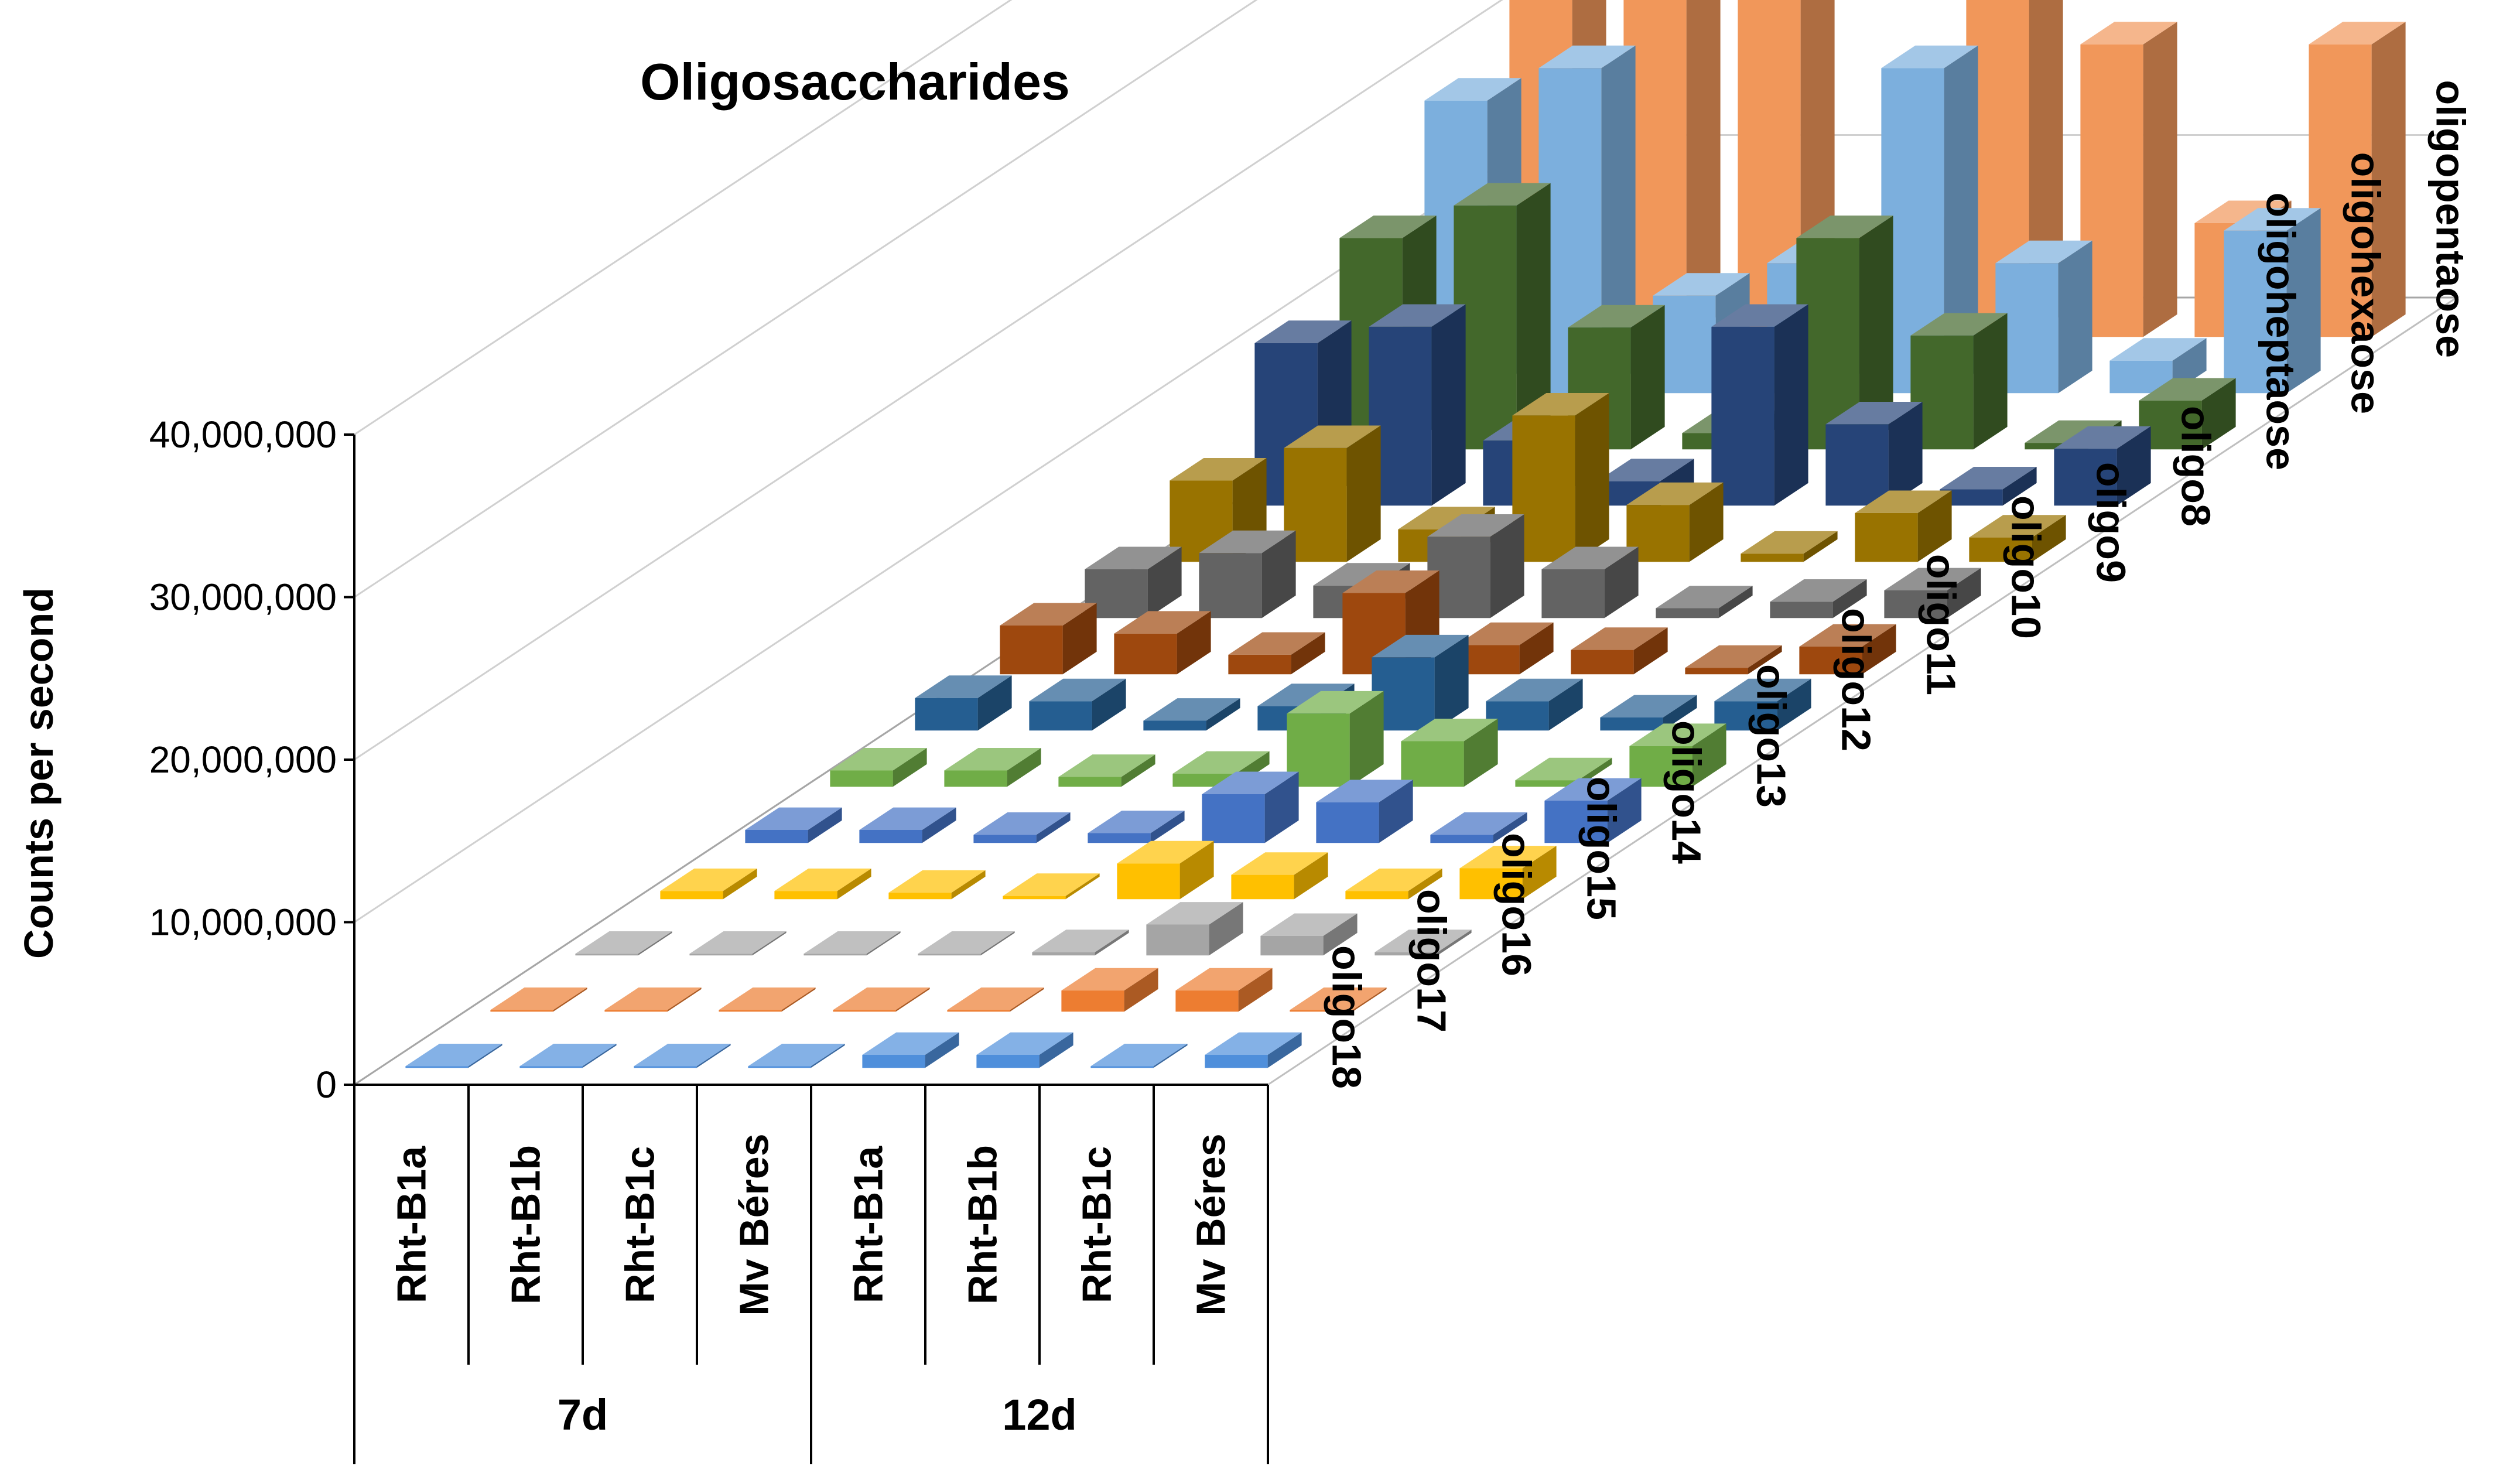 The image size is (2520, 1483). Describe the element at coordinates (1517, 905) in the screenshot. I see `series-label: oligo16` at that location.